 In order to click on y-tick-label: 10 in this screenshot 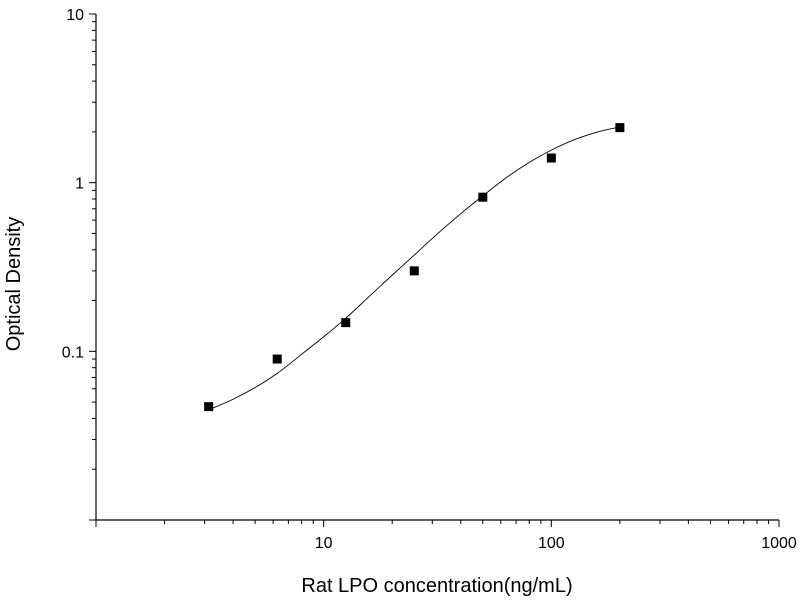, I will do `click(75, 15)`.